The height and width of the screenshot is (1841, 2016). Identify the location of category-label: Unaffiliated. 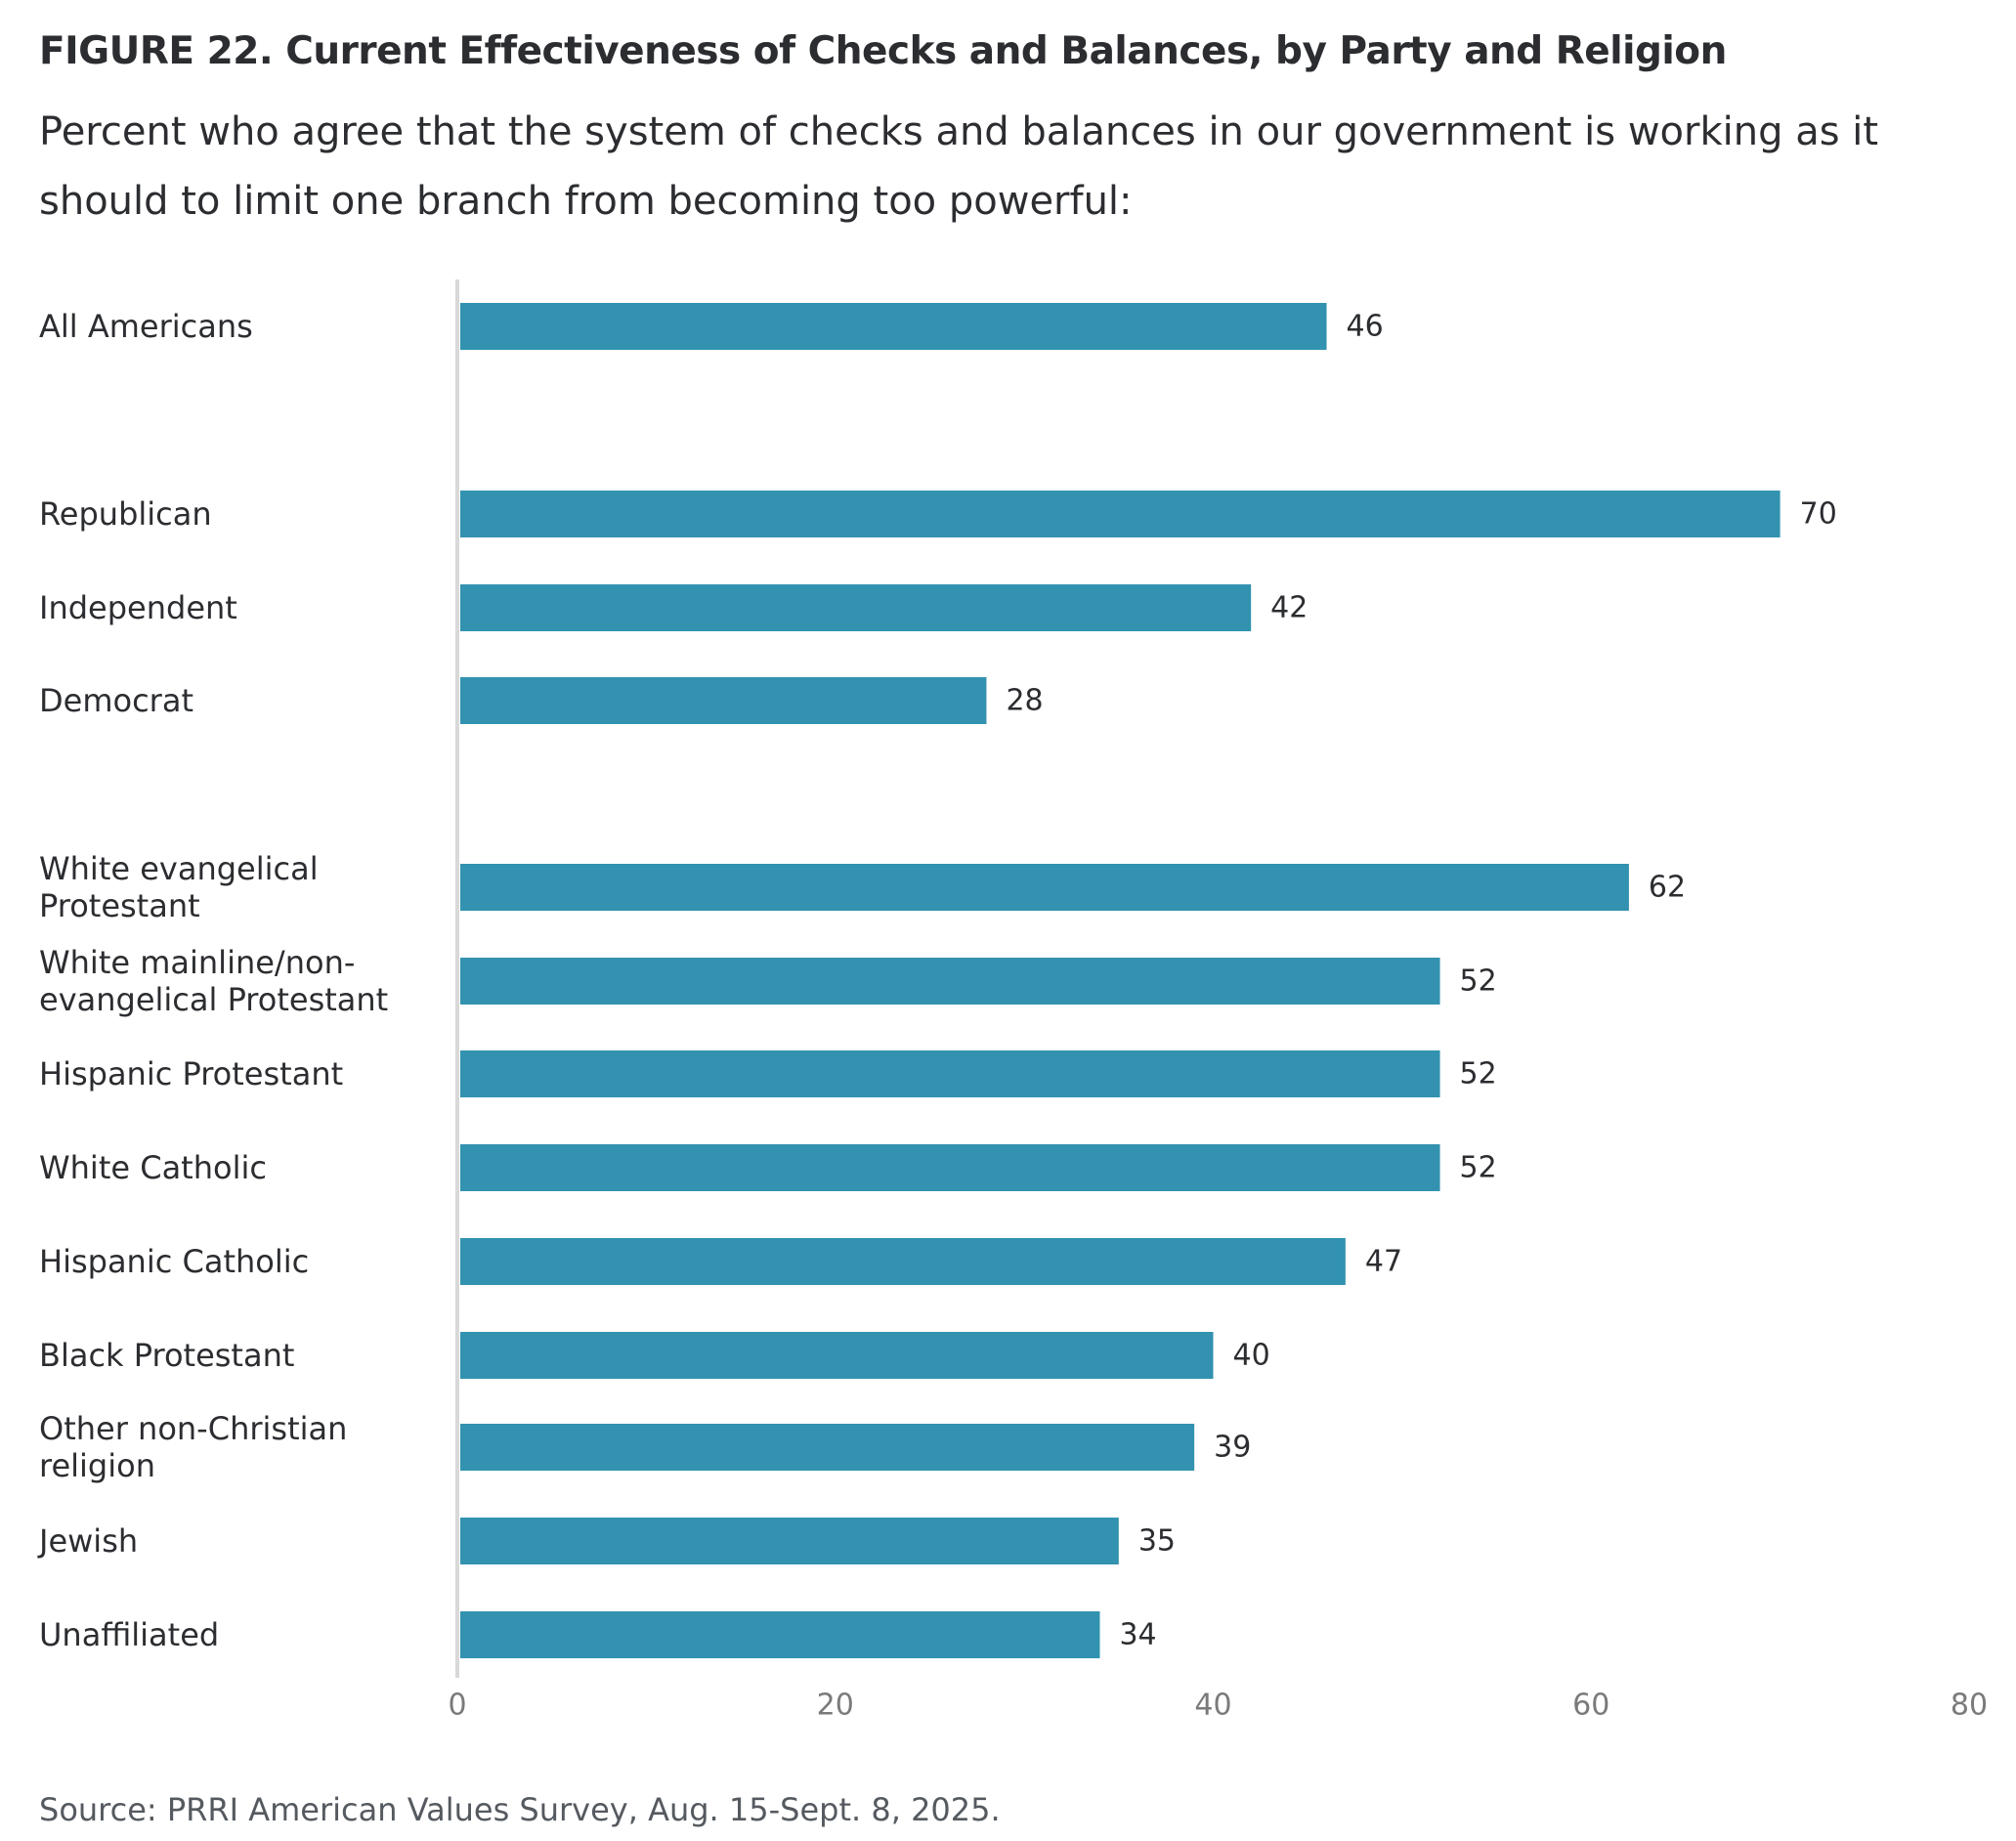
(129, 1634).